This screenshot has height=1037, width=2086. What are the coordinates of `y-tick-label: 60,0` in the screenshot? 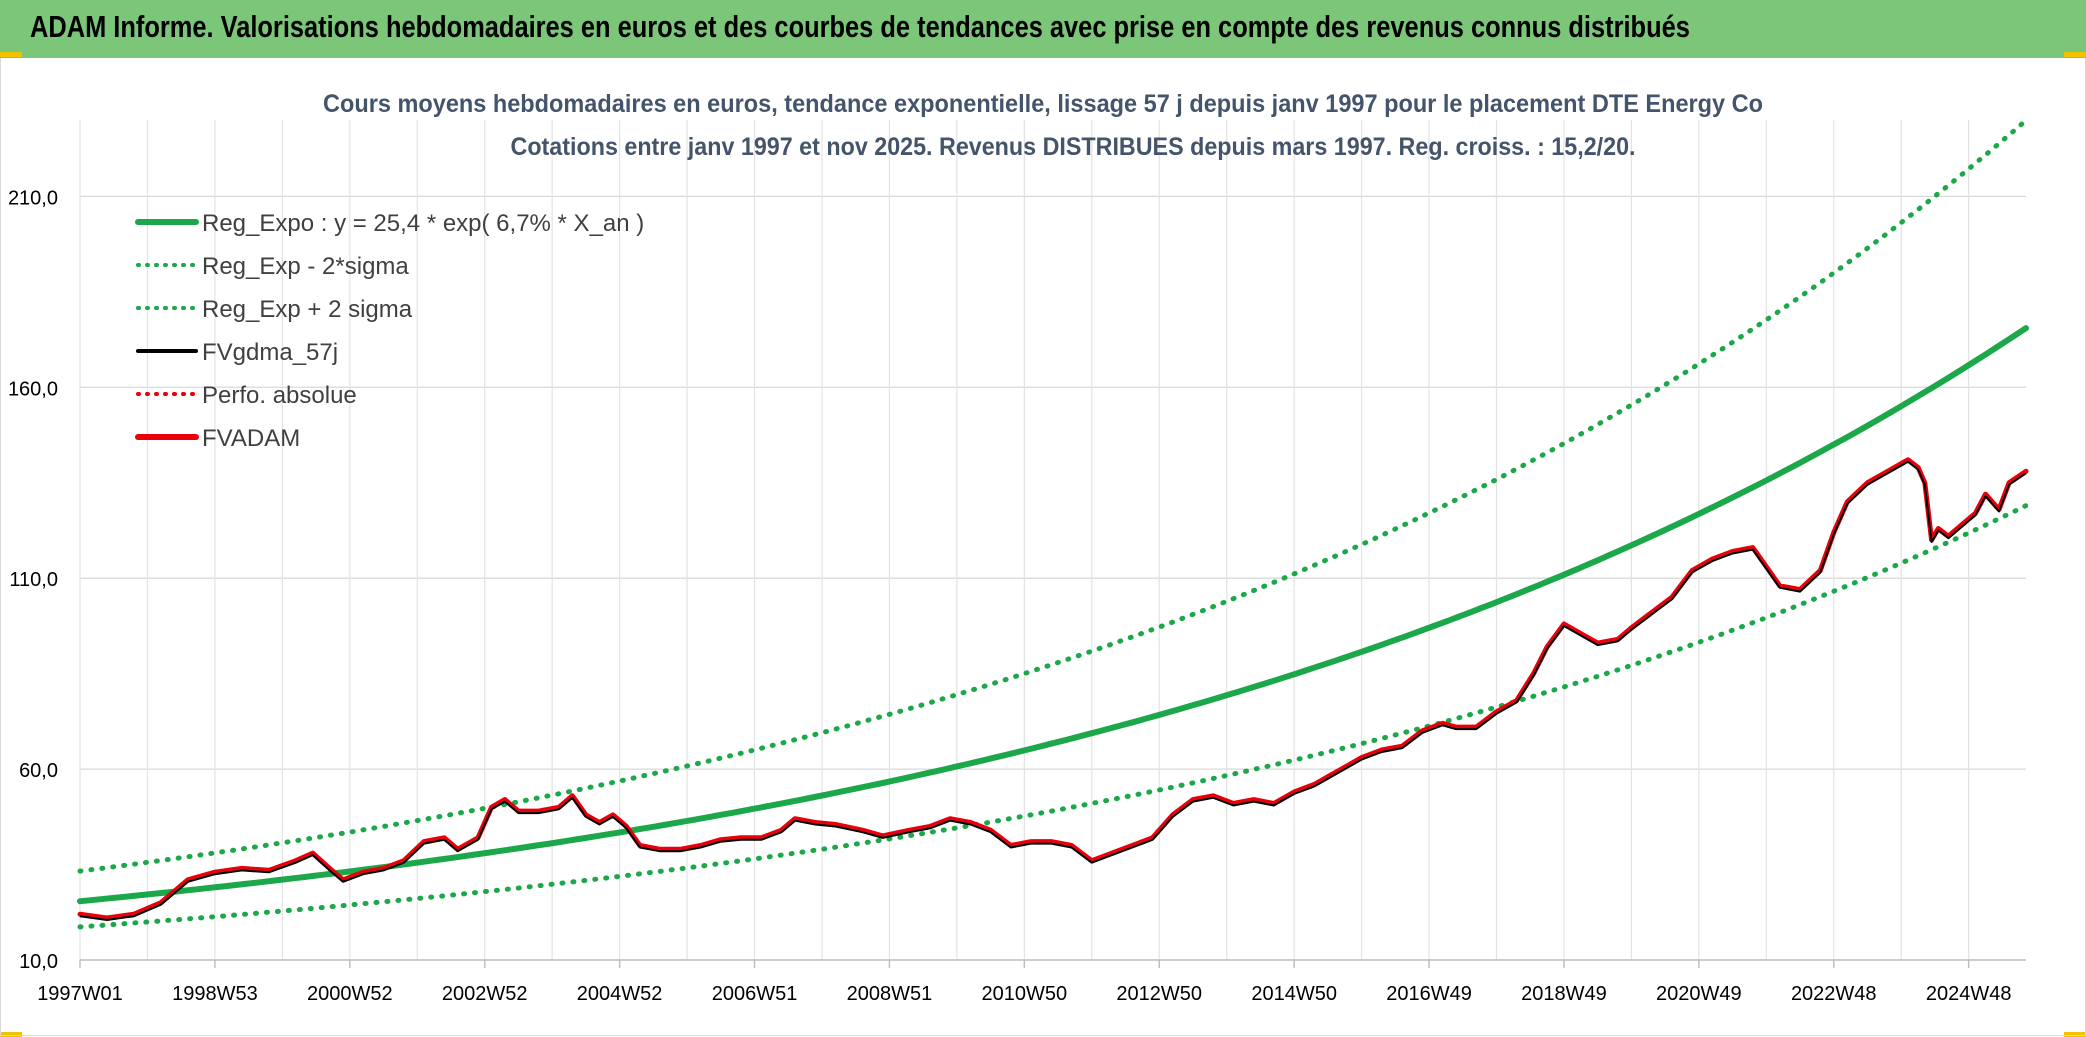 It's located at (38, 771).